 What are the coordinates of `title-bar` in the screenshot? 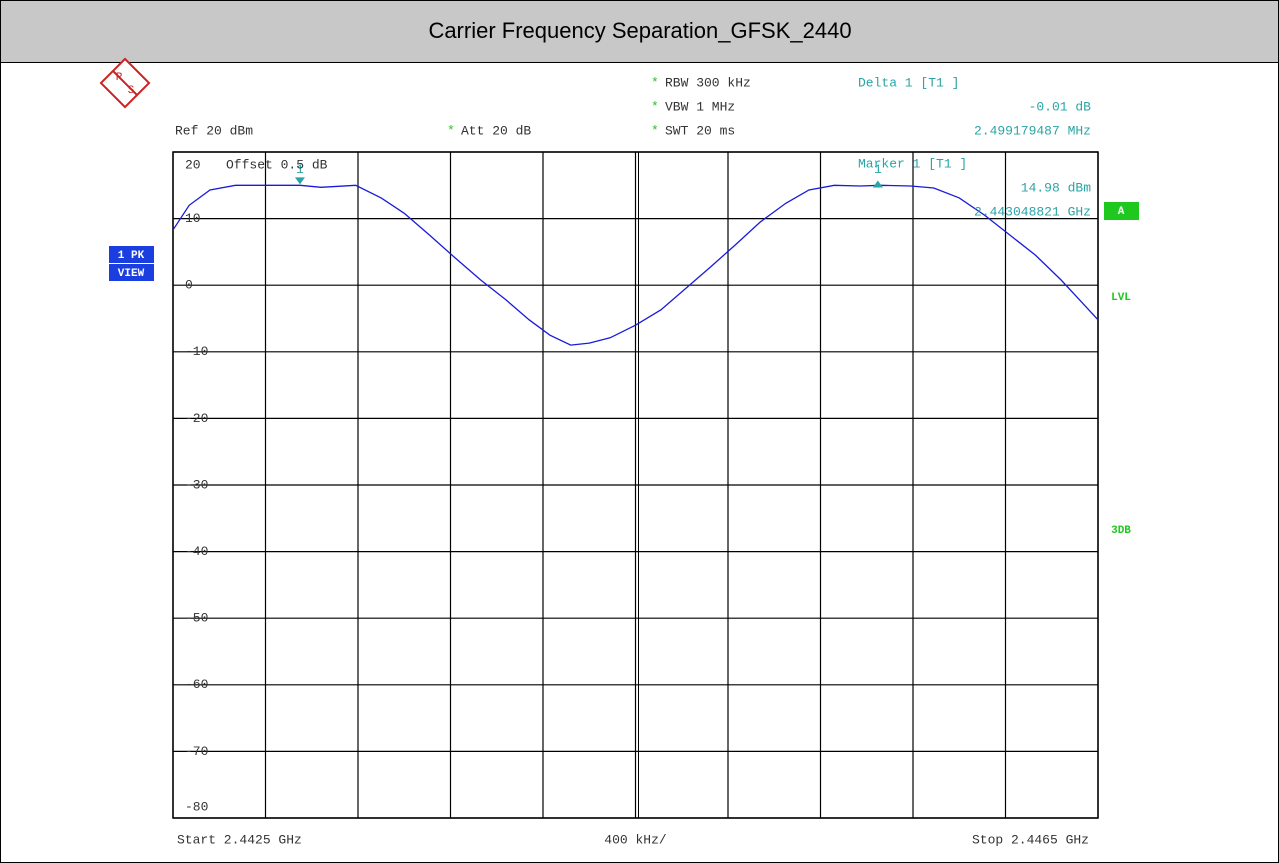 It's located at (639, 31).